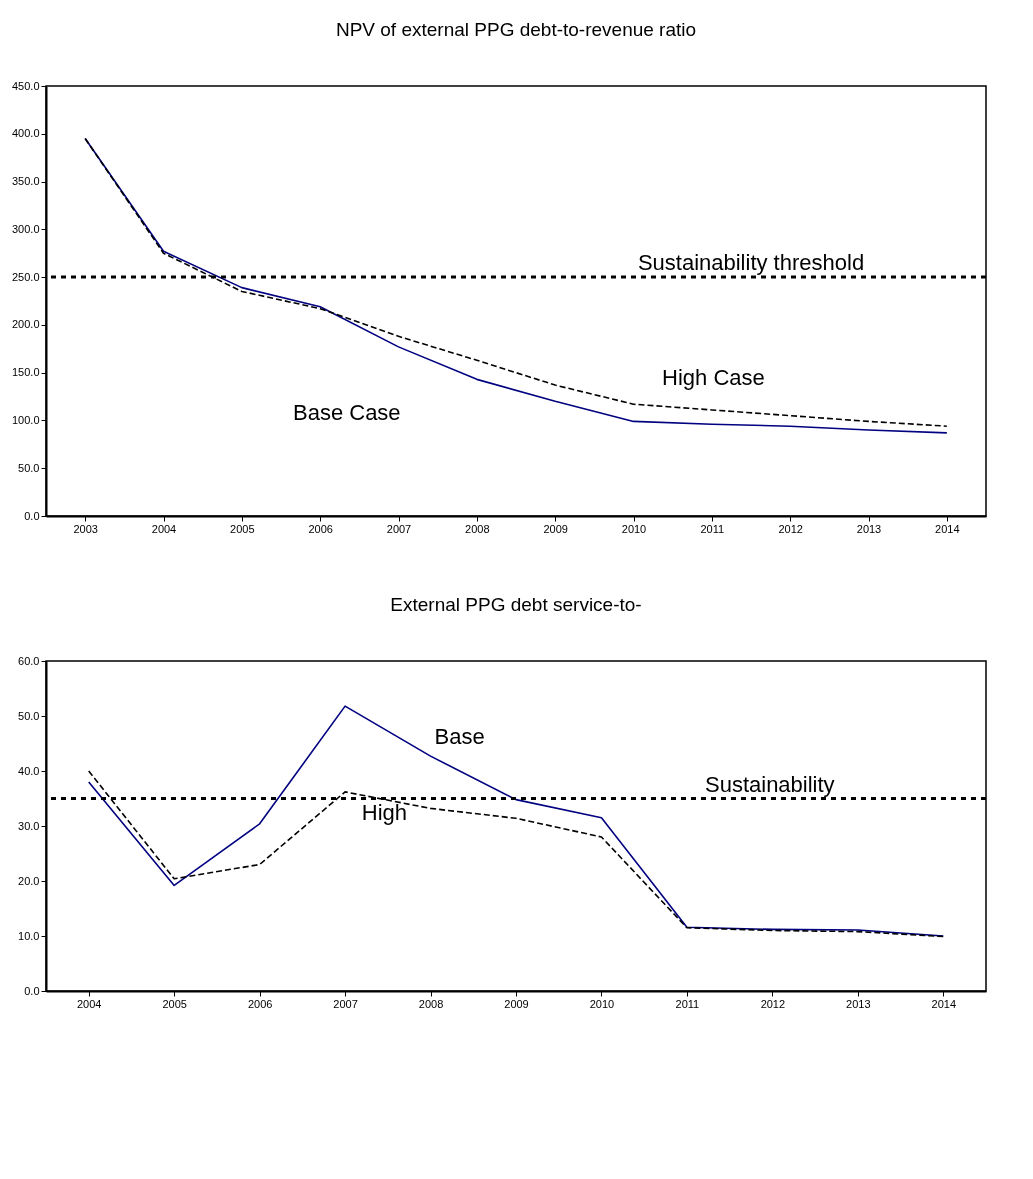 This screenshot has height=1179, width=1033. Describe the element at coordinates (25, 372) in the screenshot. I see `y-tick-label: 150.0` at that location.